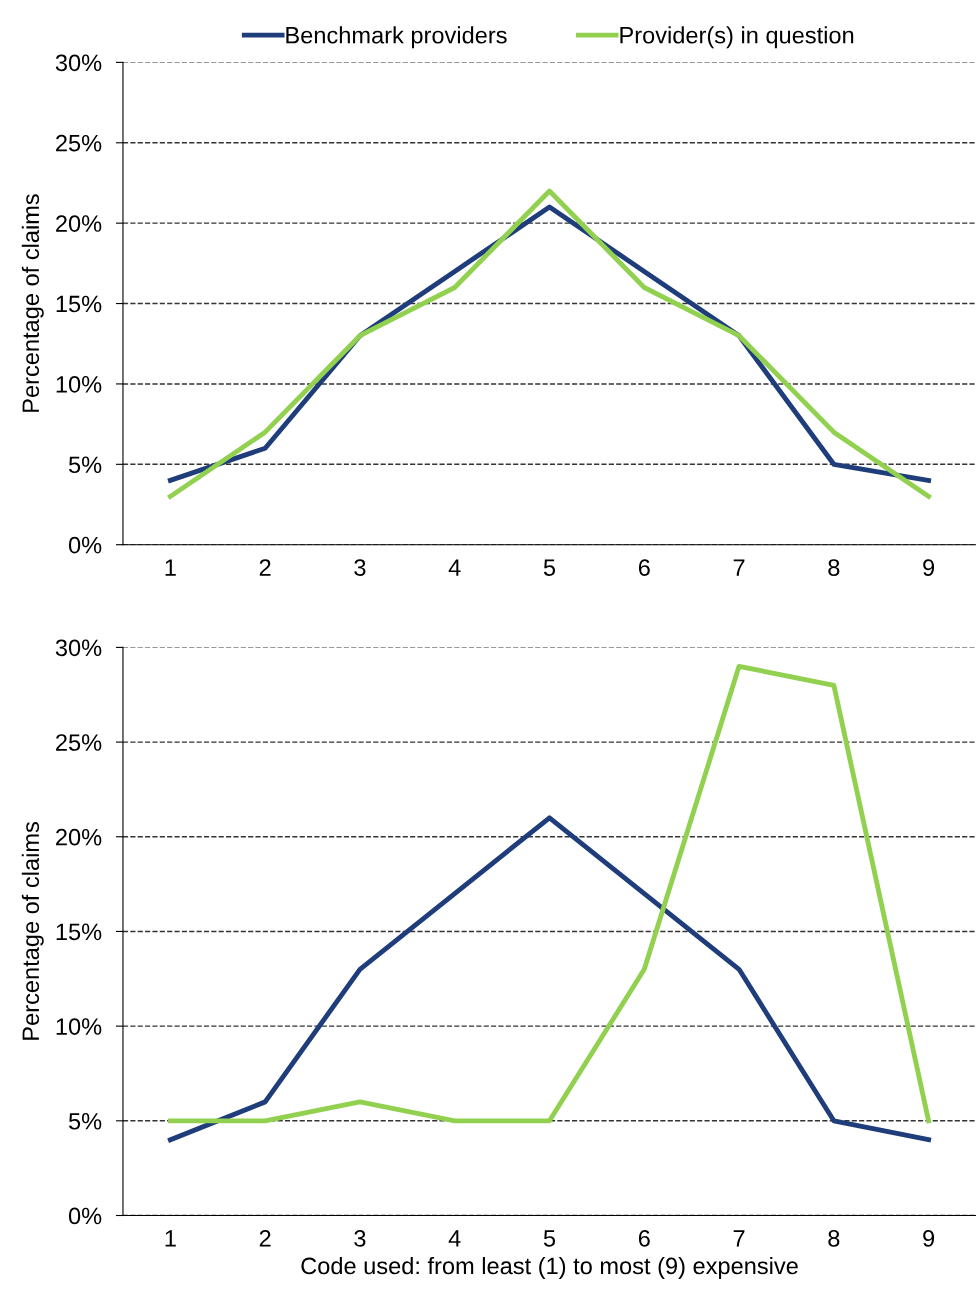 The width and height of the screenshot is (976, 1300). Describe the element at coordinates (549, 1267) in the screenshot. I see `x-axis-title: Code used: from least (1) to most (9) expensive` at that location.